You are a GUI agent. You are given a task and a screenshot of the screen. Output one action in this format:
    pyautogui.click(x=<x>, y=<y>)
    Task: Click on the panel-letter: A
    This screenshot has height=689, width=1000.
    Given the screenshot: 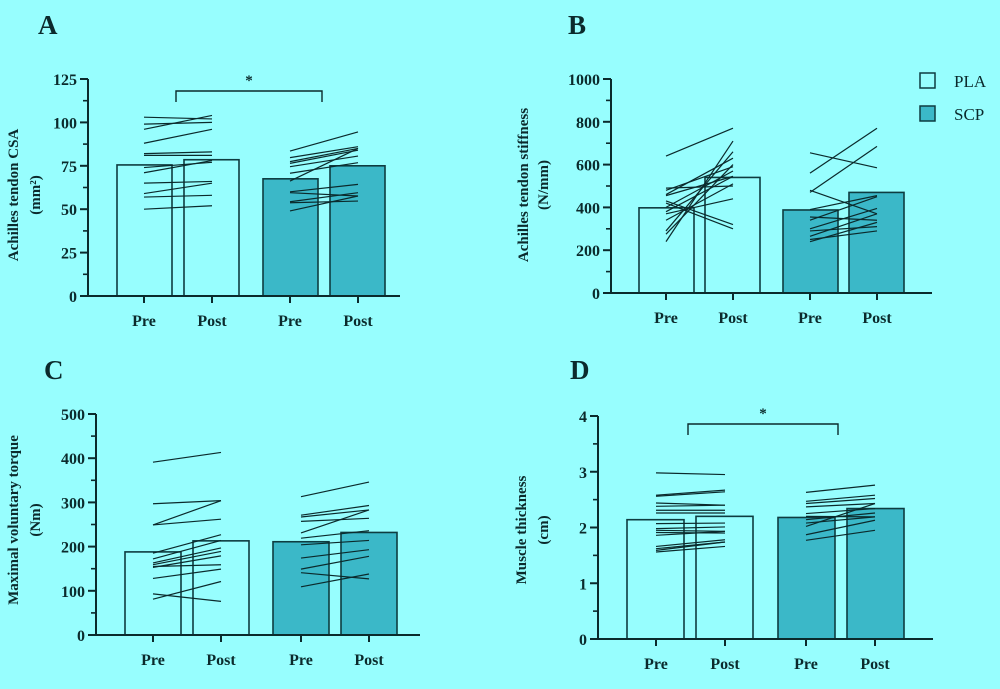 What is the action you would take?
    pyautogui.click(x=48, y=25)
    